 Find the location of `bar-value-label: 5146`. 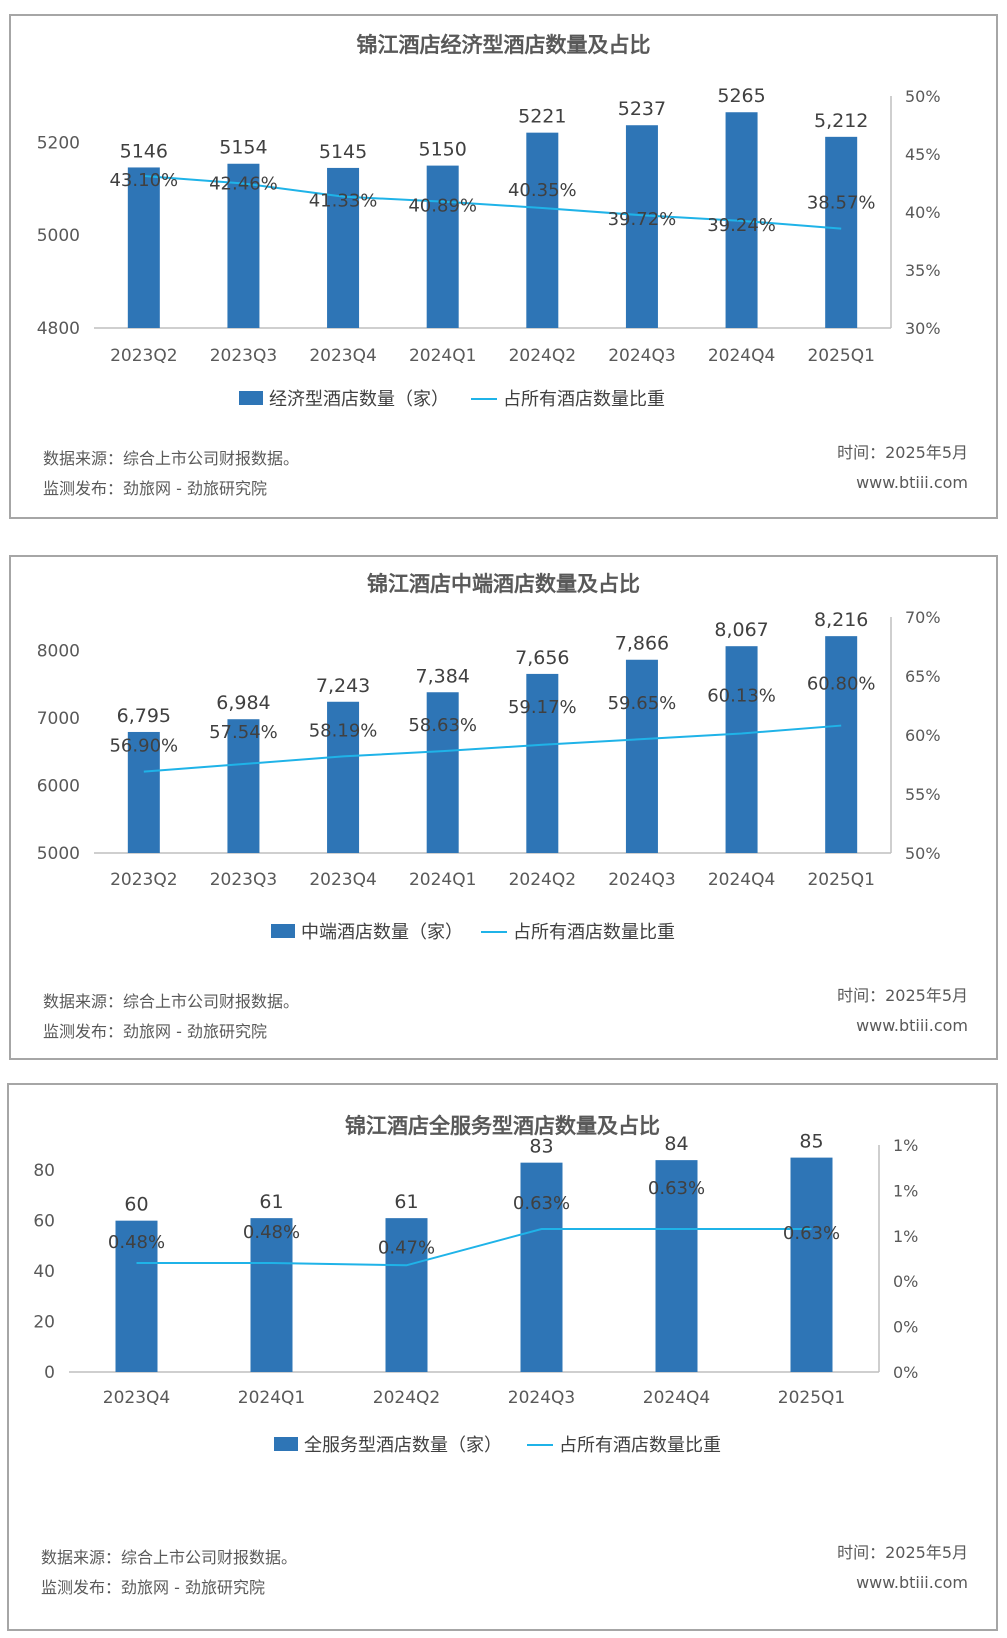

bar-value-label: 5146 is located at coordinates (144, 151).